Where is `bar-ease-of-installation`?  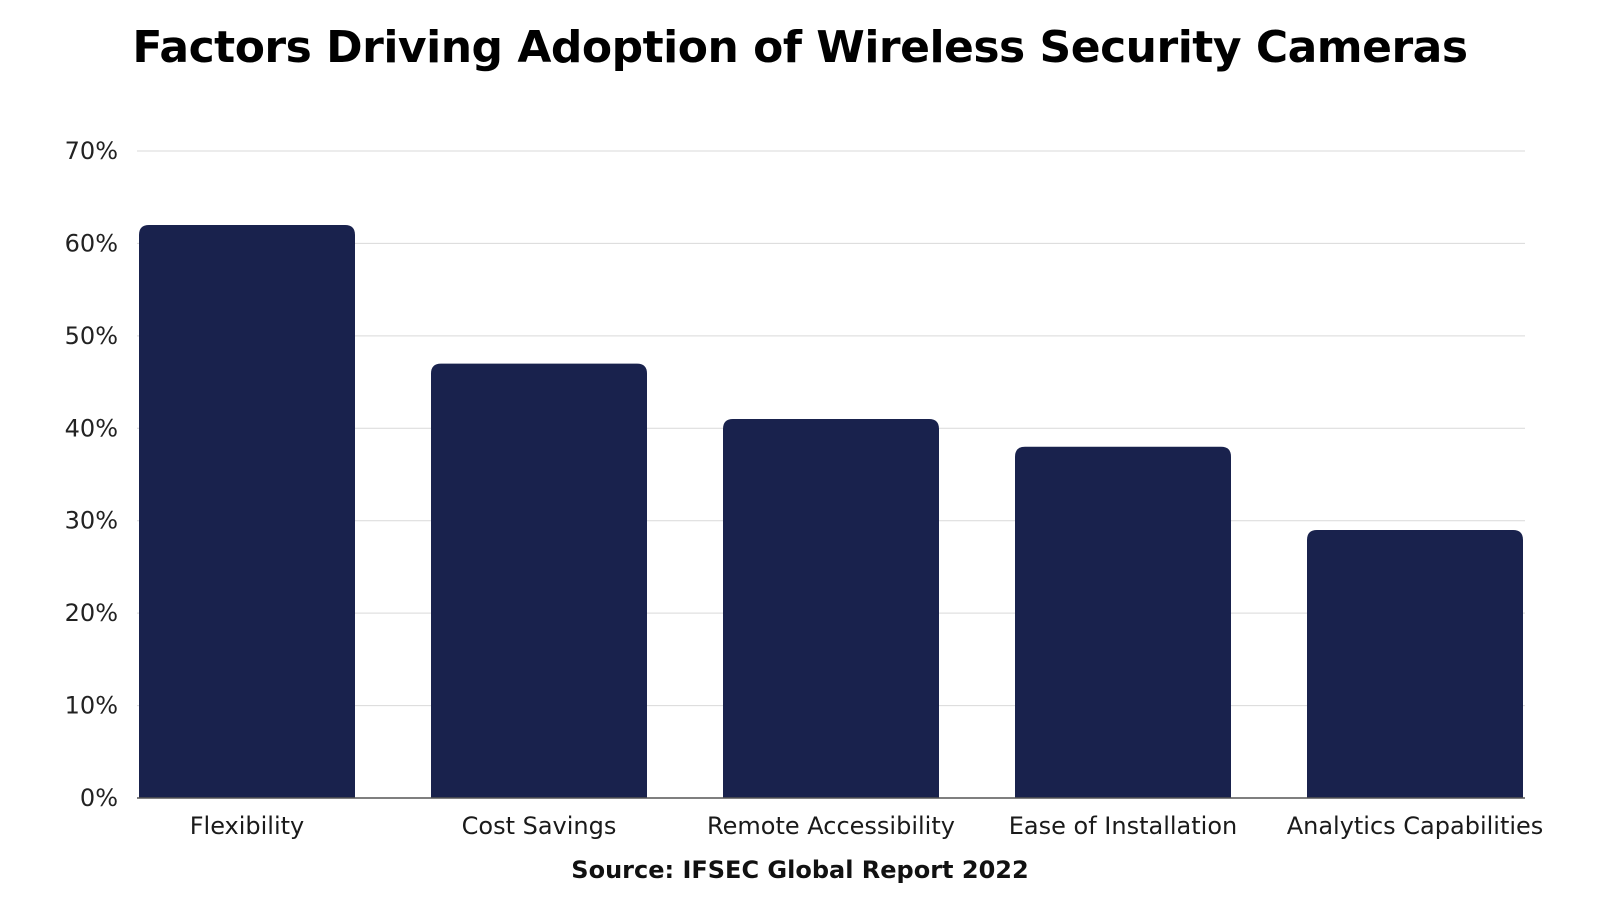
bar-ease-of-installation is located at coordinates (1123, 622).